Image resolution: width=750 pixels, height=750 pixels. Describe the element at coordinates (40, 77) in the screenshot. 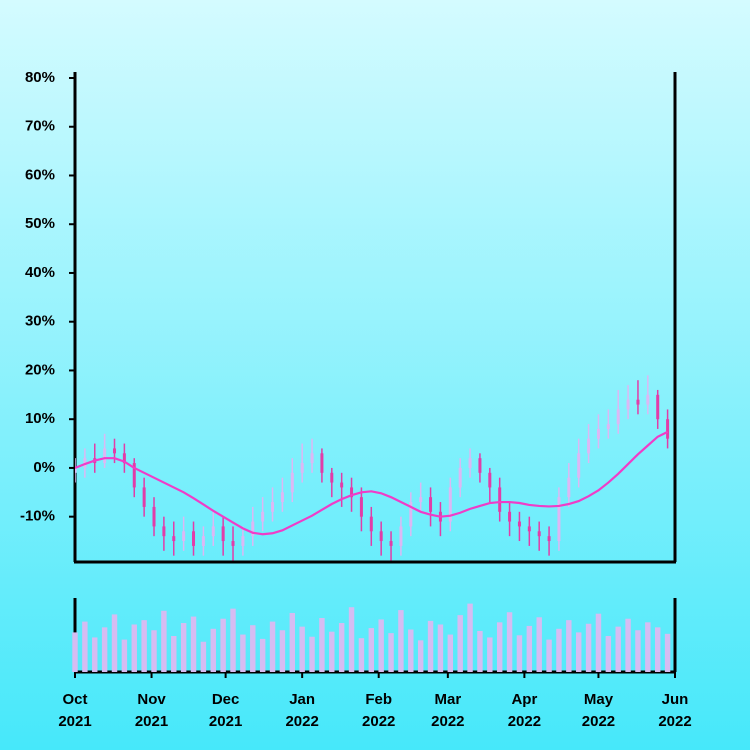

I see `y-tick-label: 80%` at that location.